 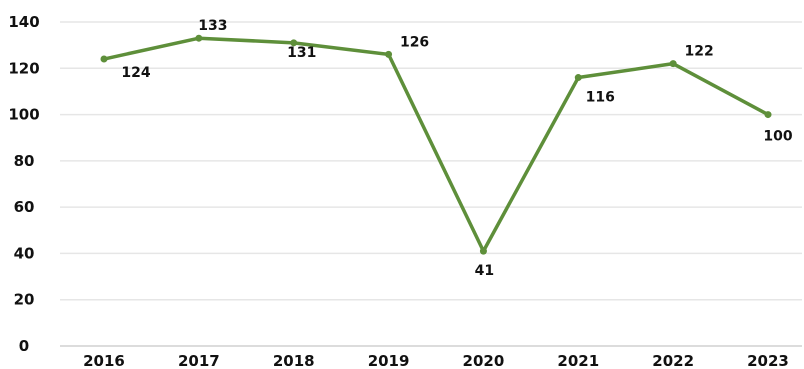 I want to click on x-tick-label: 2023, so click(x=768, y=360).